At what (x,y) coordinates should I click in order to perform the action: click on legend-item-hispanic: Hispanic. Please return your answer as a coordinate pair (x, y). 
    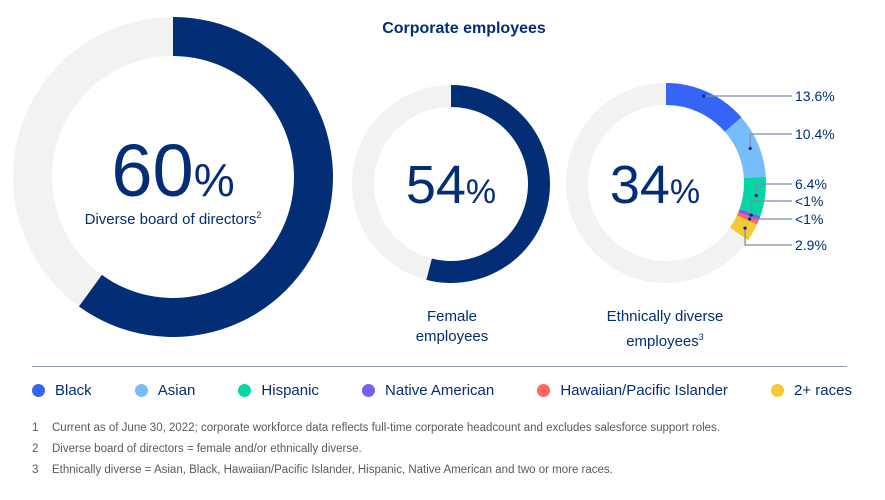
    Looking at the image, I should click on (278, 390).